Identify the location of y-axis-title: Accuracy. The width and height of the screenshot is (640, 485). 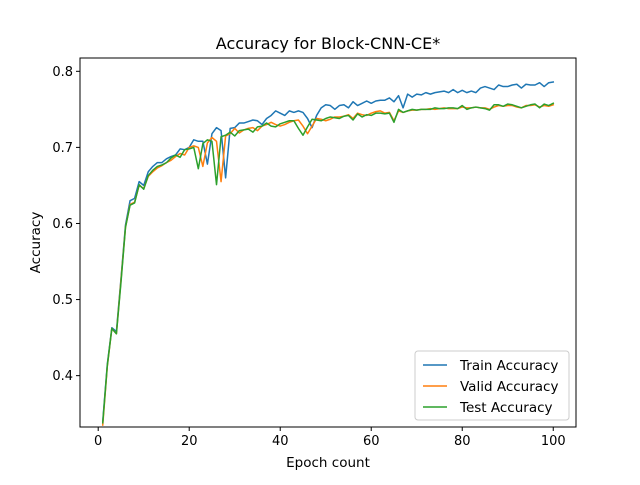
(36, 243).